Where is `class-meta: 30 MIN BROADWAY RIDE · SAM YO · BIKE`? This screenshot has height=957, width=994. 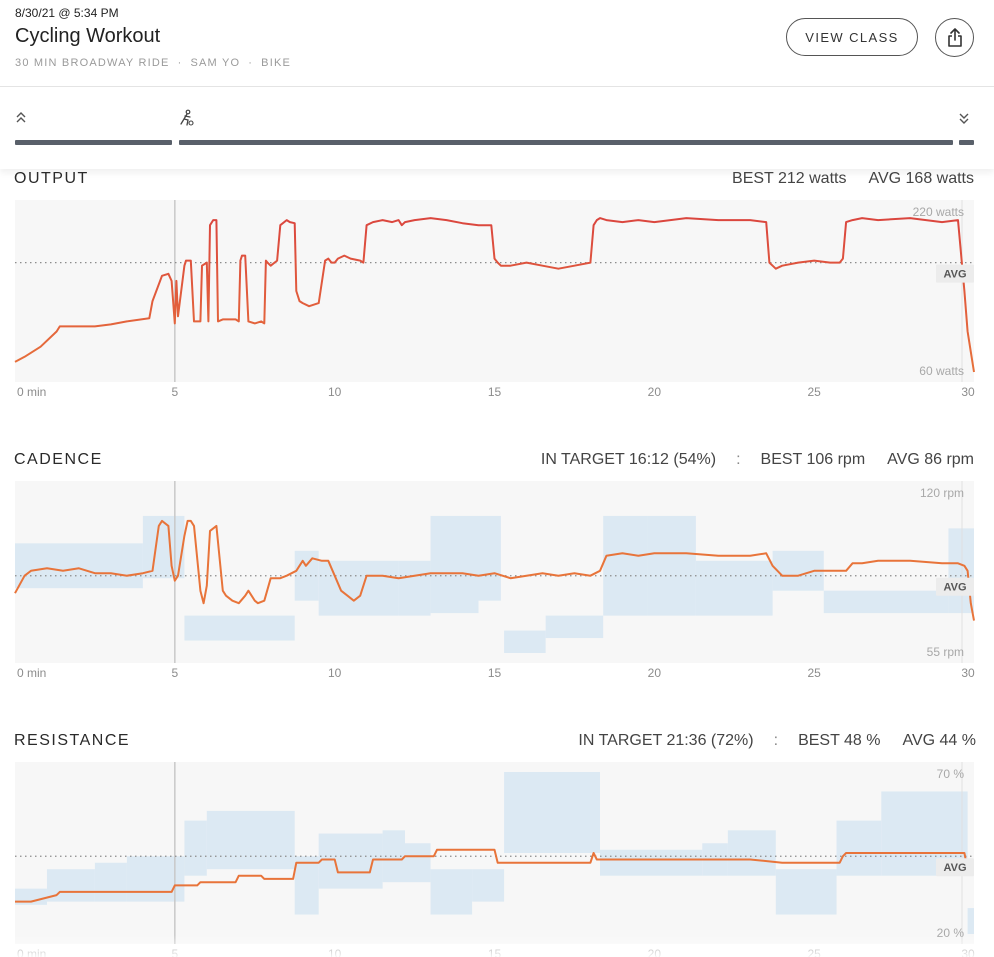 class-meta: 30 MIN BROADWAY RIDE · SAM YO · BIKE is located at coordinates (153, 63).